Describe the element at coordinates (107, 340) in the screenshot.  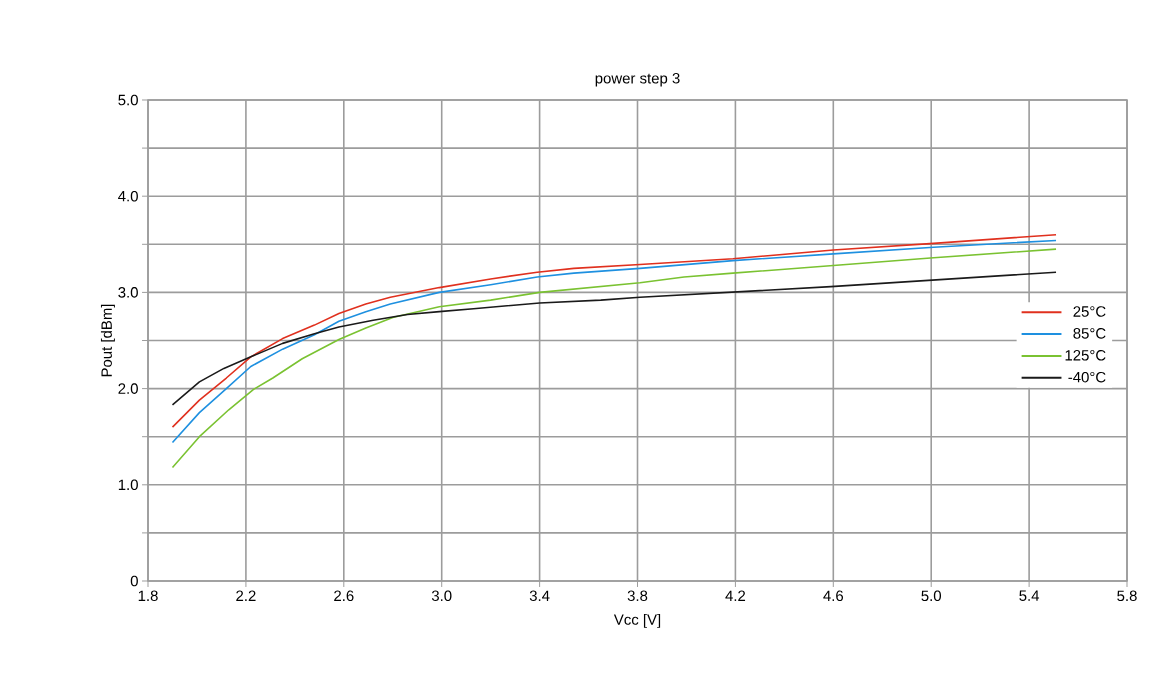
I see `y-axis-title: Pout [dBm]` at that location.